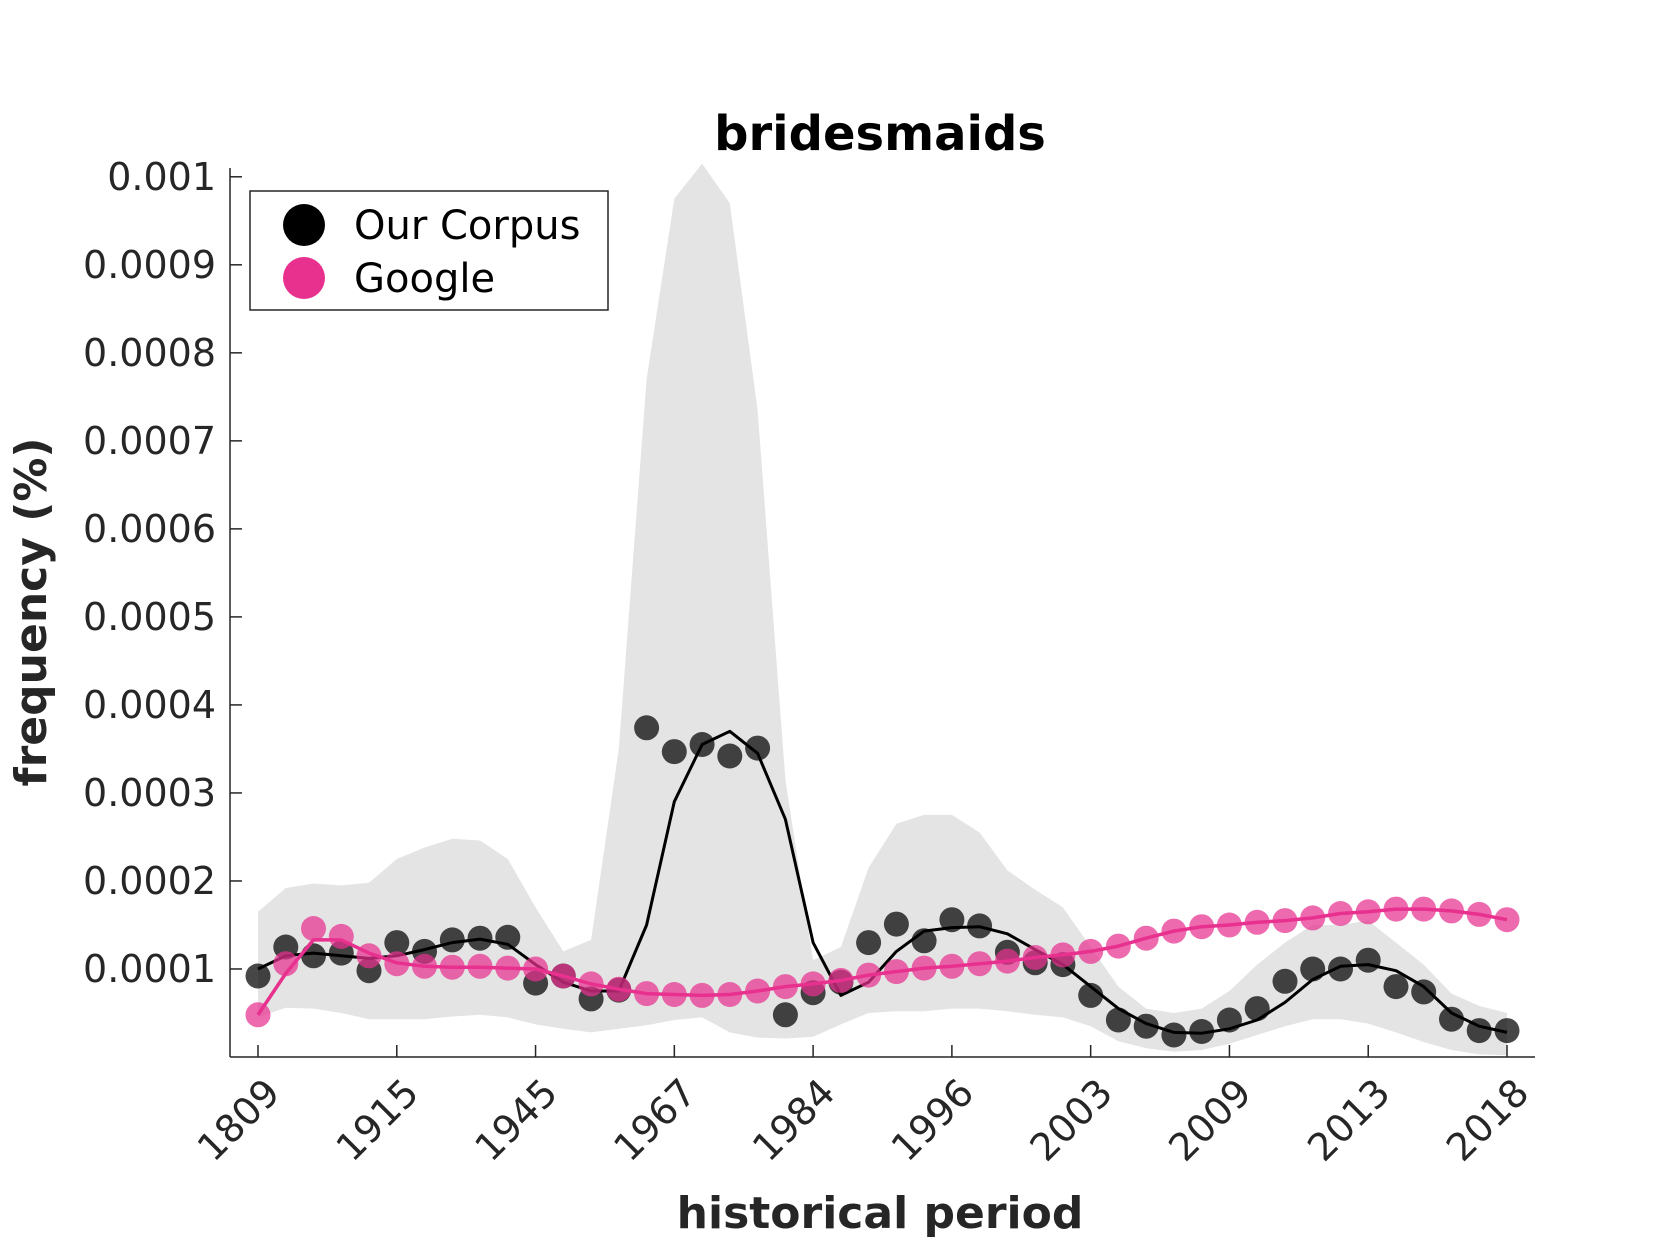 The image size is (1680, 1260). I want to click on y-tick-label: 0.0009, so click(149, 265).